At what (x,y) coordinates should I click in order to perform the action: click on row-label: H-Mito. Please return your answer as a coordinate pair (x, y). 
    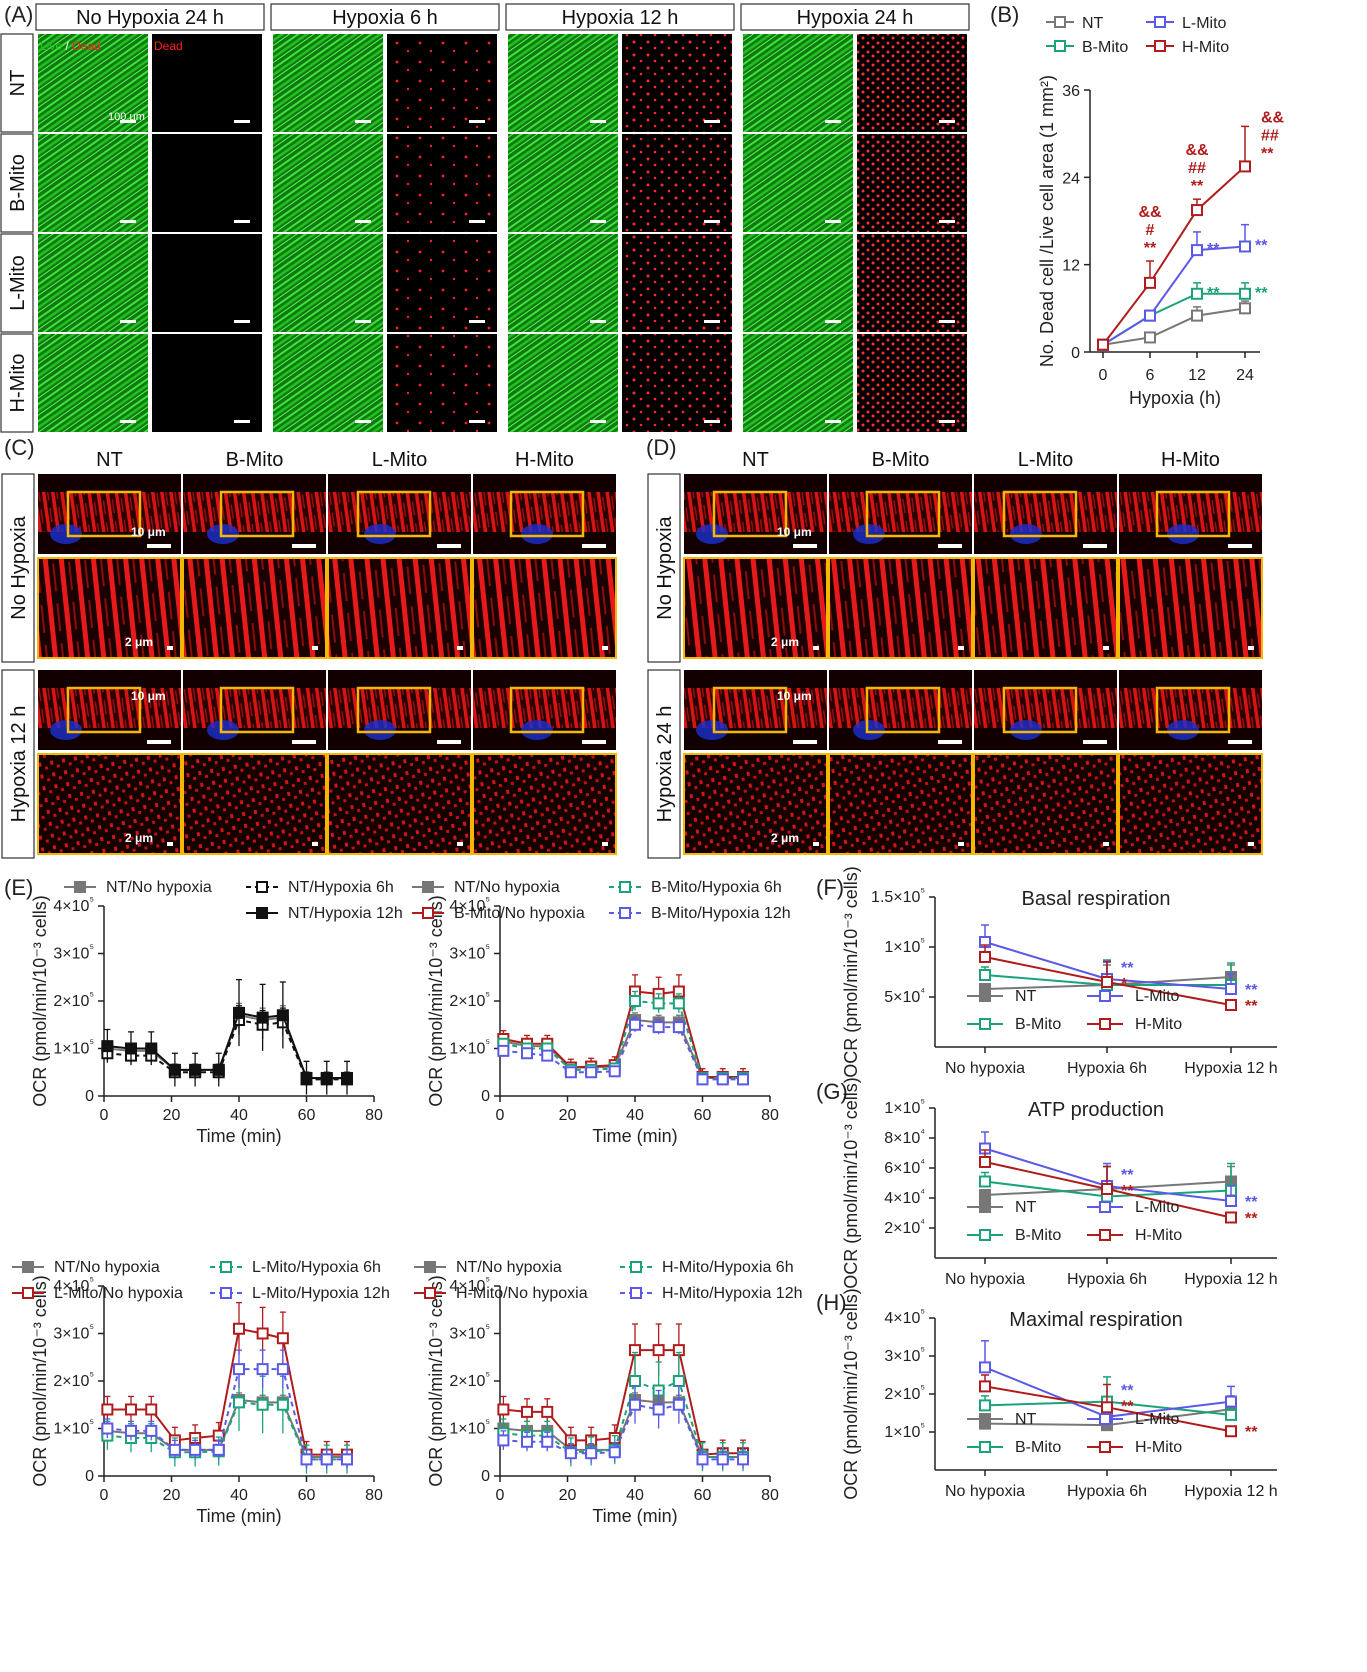
    Looking at the image, I should click on (18, 383).